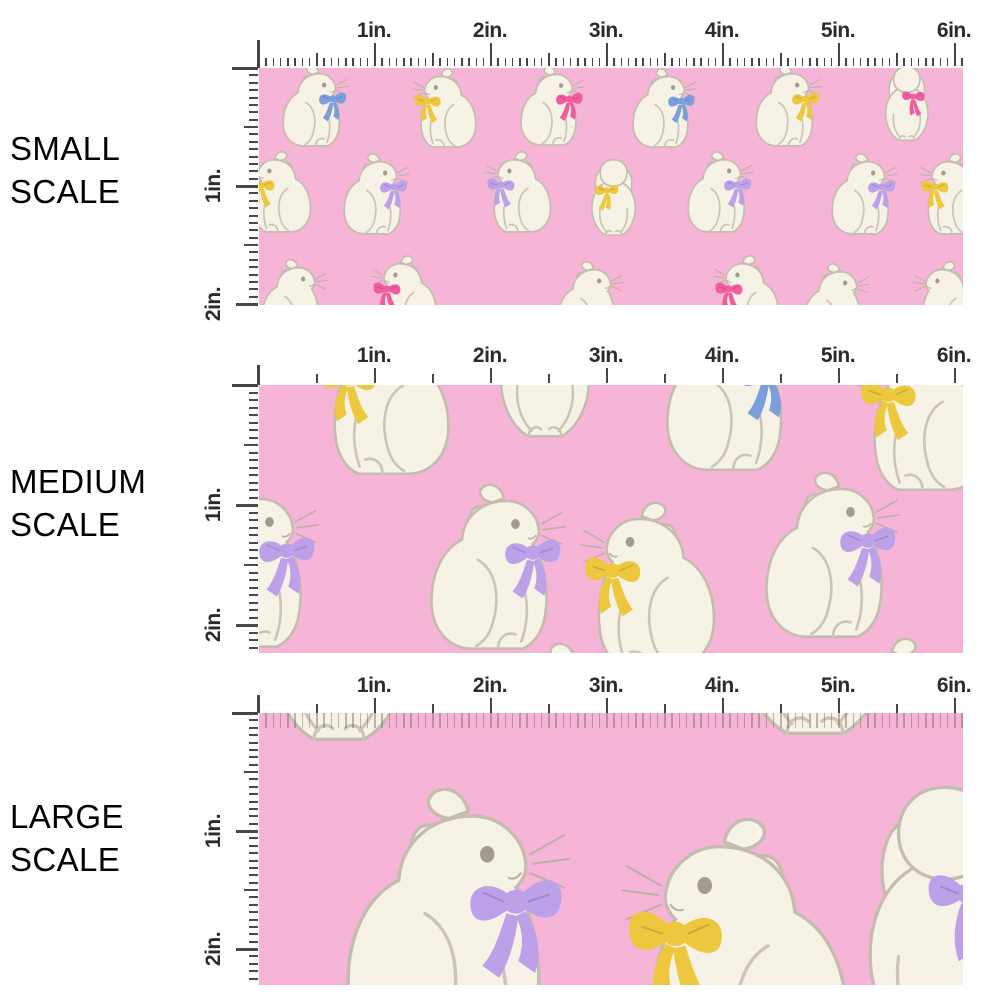 This screenshot has height=1000, width=1000. What do you see at coordinates (78, 503) in the screenshot?
I see `scale-label-medium: MEDIUM SCALE` at bounding box center [78, 503].